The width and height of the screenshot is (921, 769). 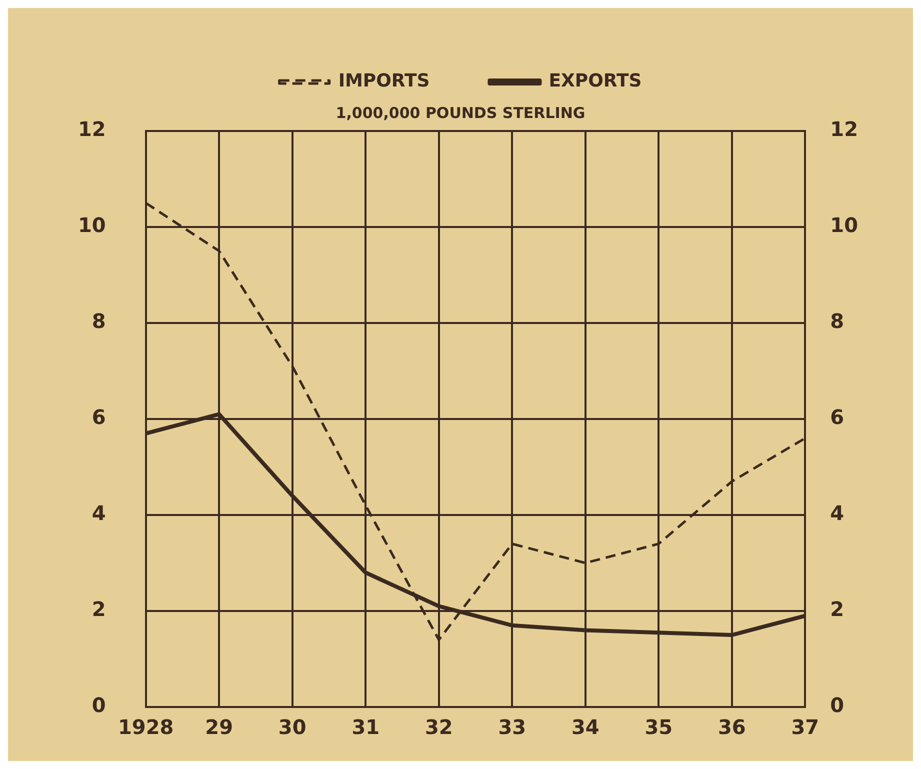 I want to click on x-tick-label: 32, so click(x=438, y=727).